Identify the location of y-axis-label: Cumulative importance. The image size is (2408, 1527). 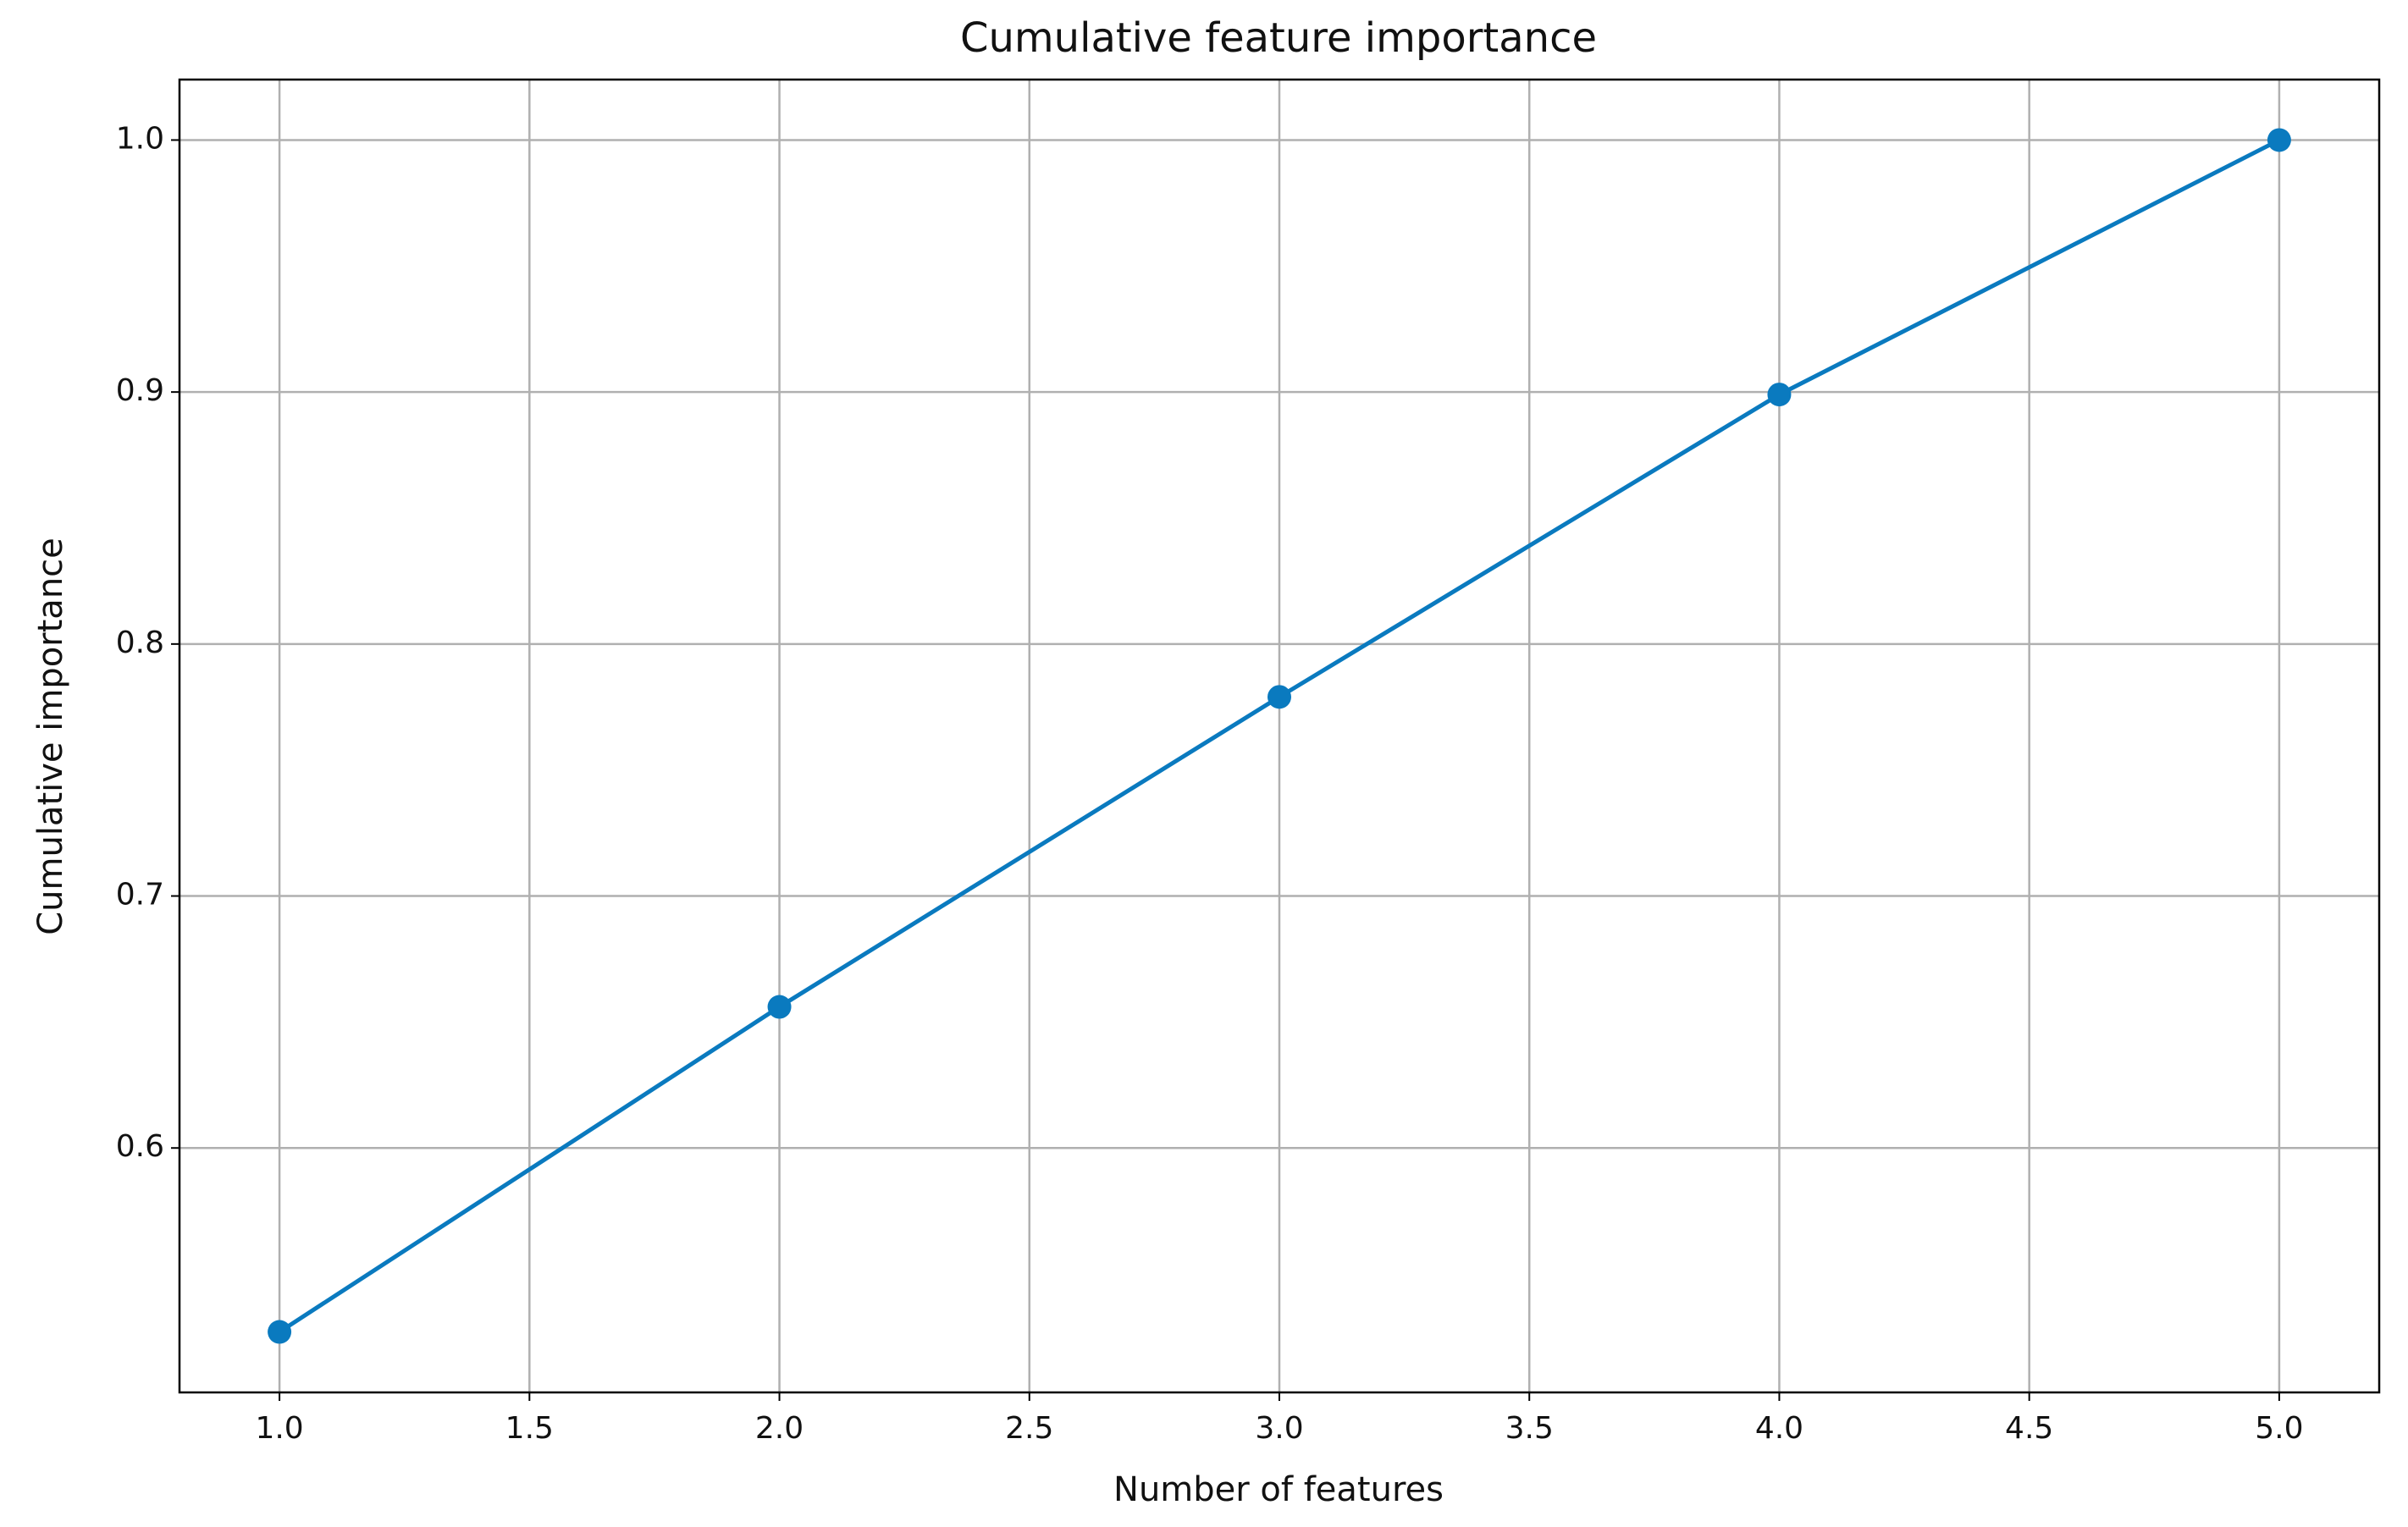
(50, 736).